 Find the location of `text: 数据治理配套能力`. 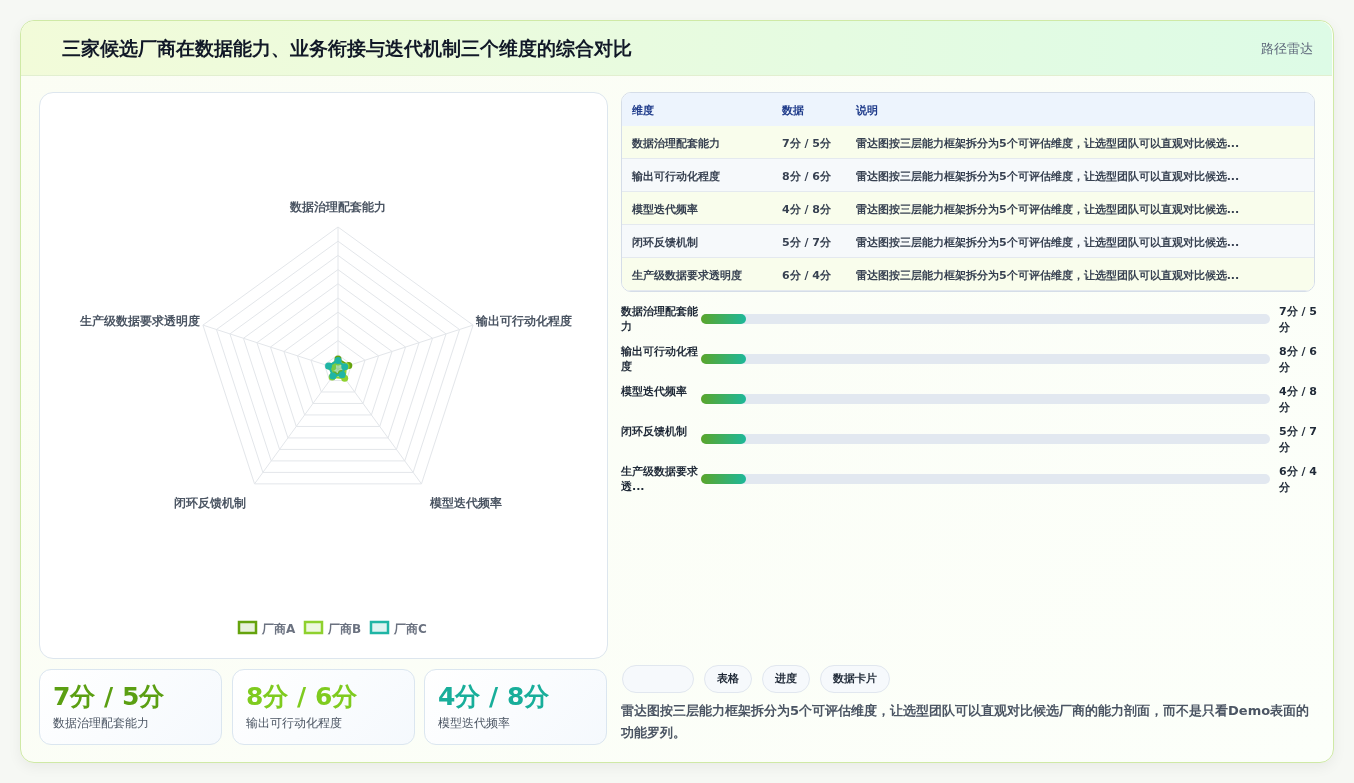

text: 数据治理配套能力 is located at coordinates (676, 143).